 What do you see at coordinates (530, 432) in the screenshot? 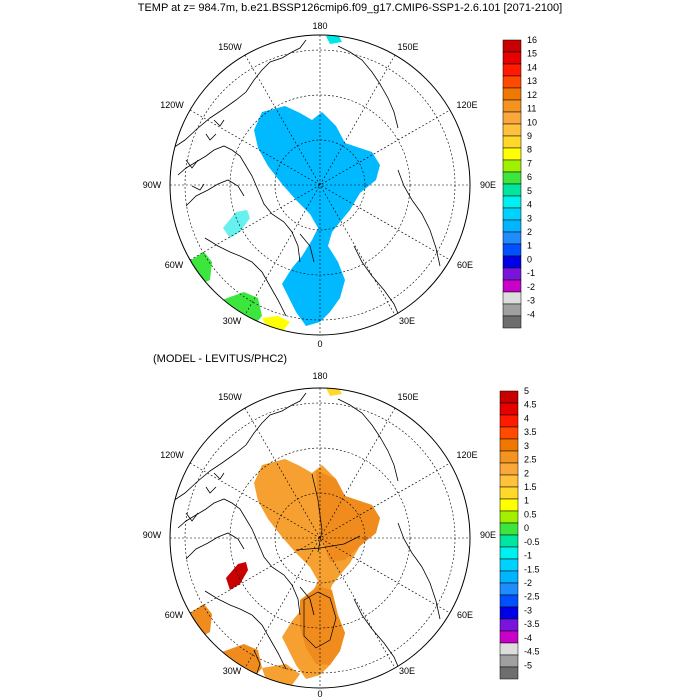
I see `colorbar-label: 3.5` at bounding box center [530, 432].